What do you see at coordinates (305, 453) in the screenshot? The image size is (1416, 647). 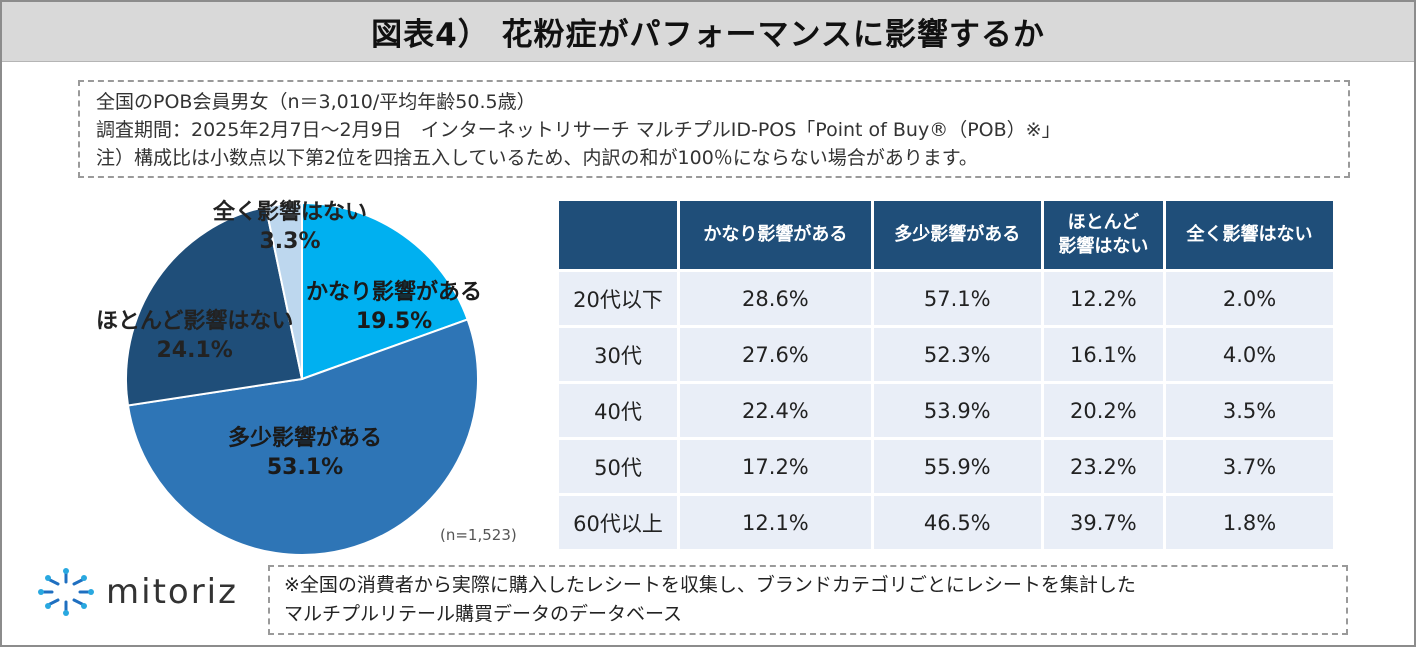 I see `pie-label-some: 多少影響がある 53.1%` at bounding box center [305, 453].